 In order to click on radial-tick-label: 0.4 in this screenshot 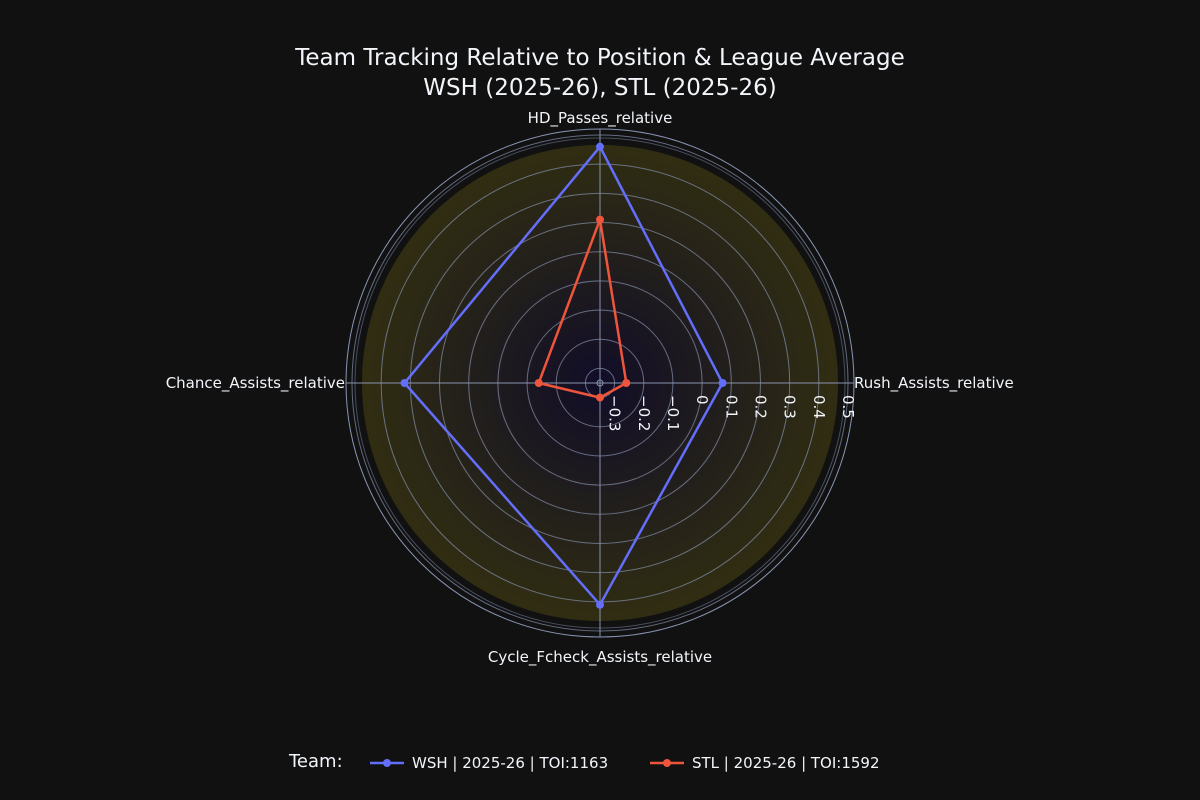, I will do `click(819, 407)`.